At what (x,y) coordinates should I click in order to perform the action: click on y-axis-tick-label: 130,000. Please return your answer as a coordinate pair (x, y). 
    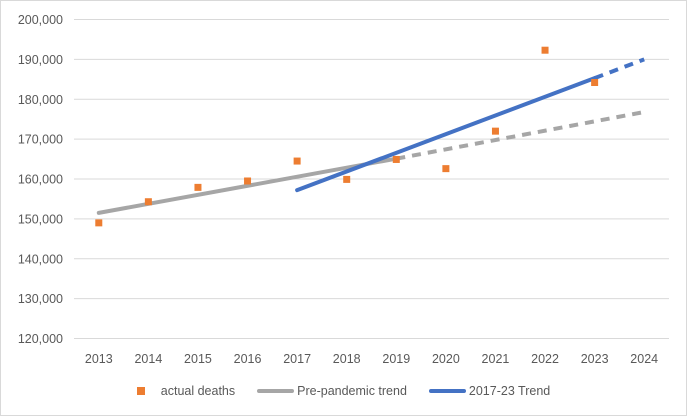
    Looking at the image, I should click on (40, 299).